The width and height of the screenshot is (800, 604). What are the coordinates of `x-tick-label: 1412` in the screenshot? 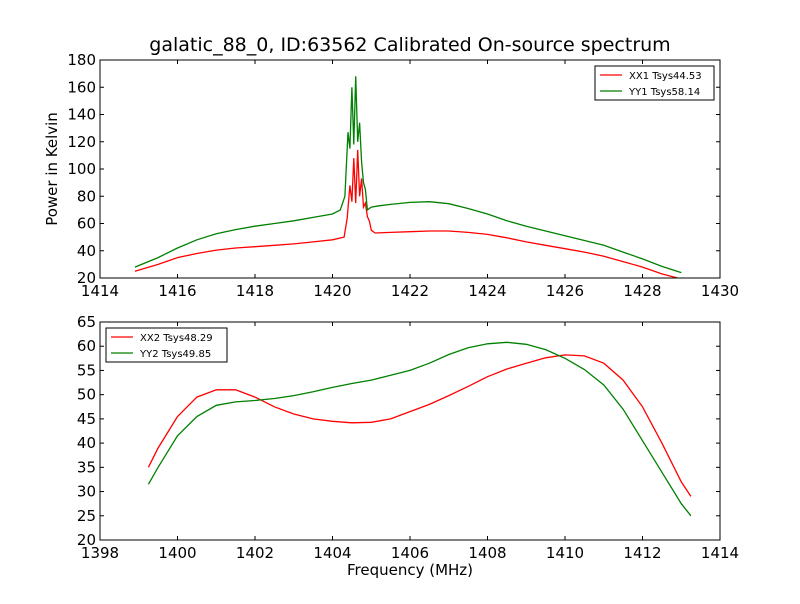 It's located at (642, 553).